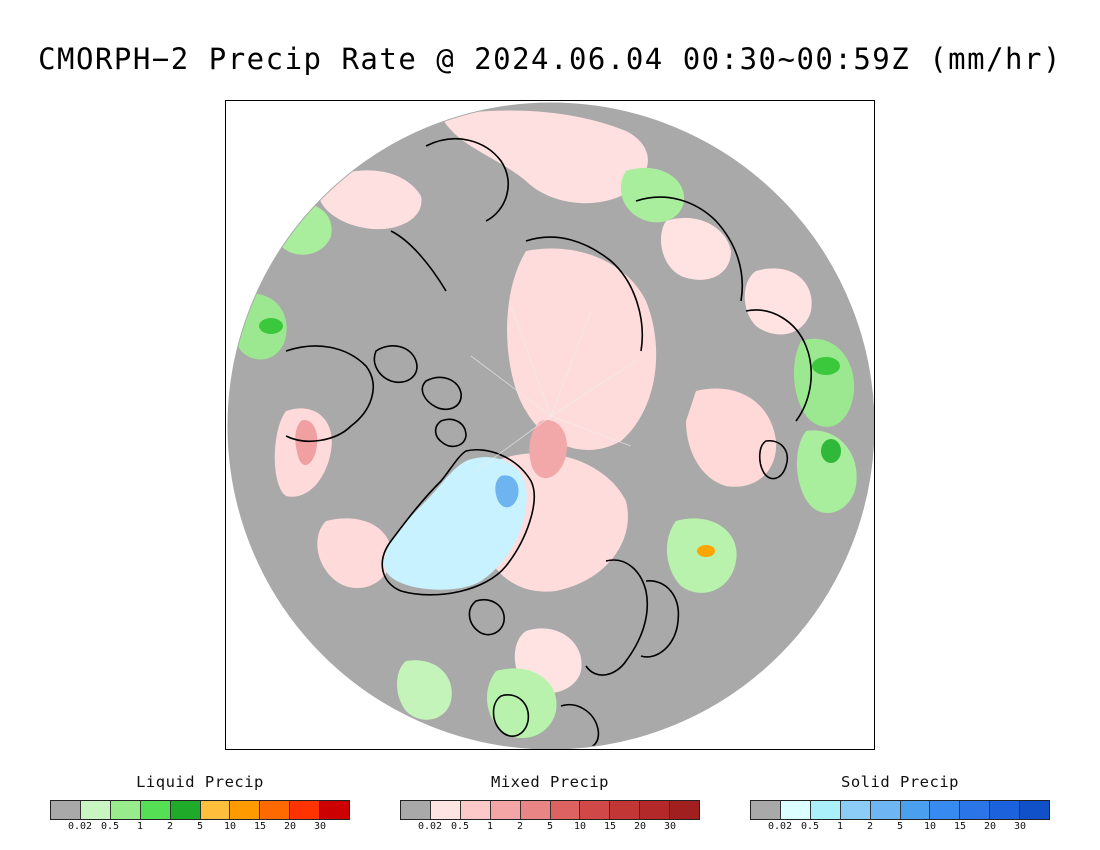  I want to click on polar-streaks, so click(553, 388).